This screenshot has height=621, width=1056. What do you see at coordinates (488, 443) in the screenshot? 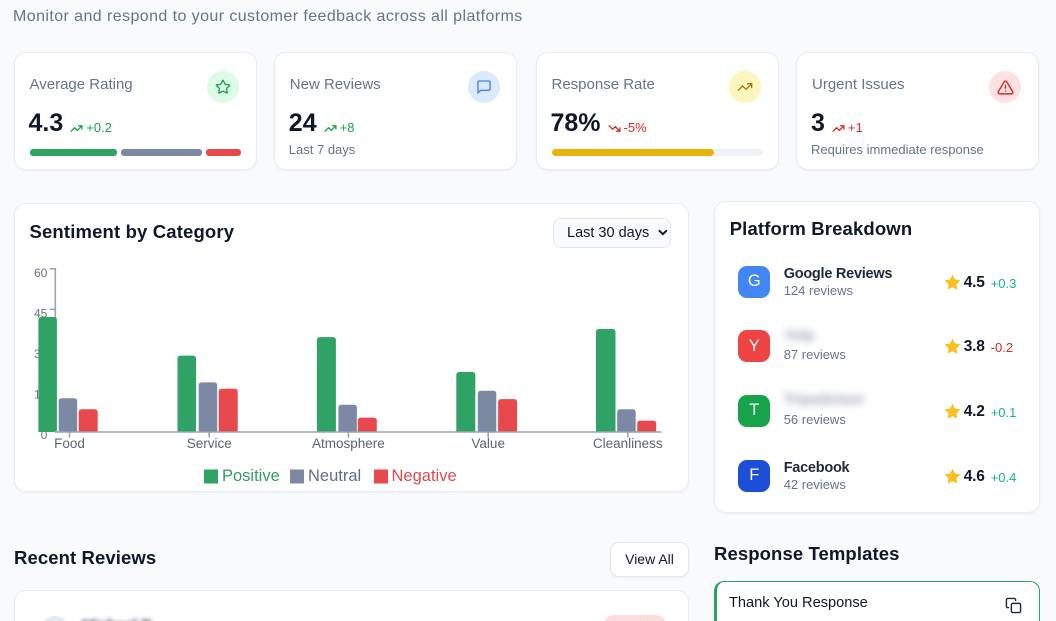
I see `svg-text: Value` at bounding box center [488, 443].